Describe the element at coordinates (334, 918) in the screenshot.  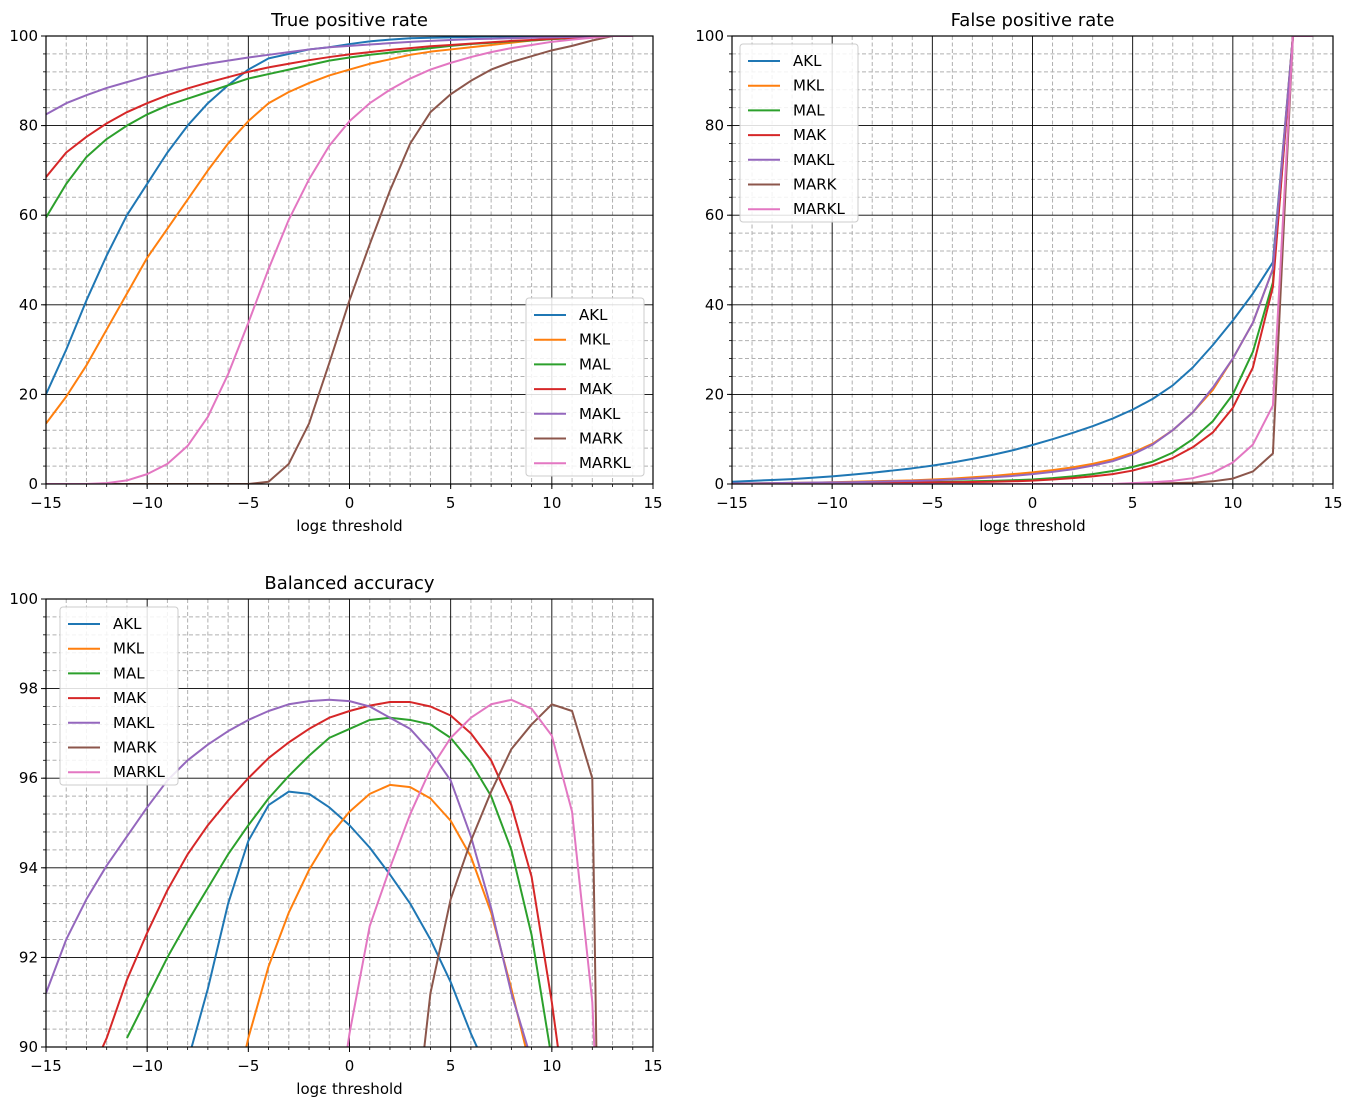
I see `series-line-akl` at that location.